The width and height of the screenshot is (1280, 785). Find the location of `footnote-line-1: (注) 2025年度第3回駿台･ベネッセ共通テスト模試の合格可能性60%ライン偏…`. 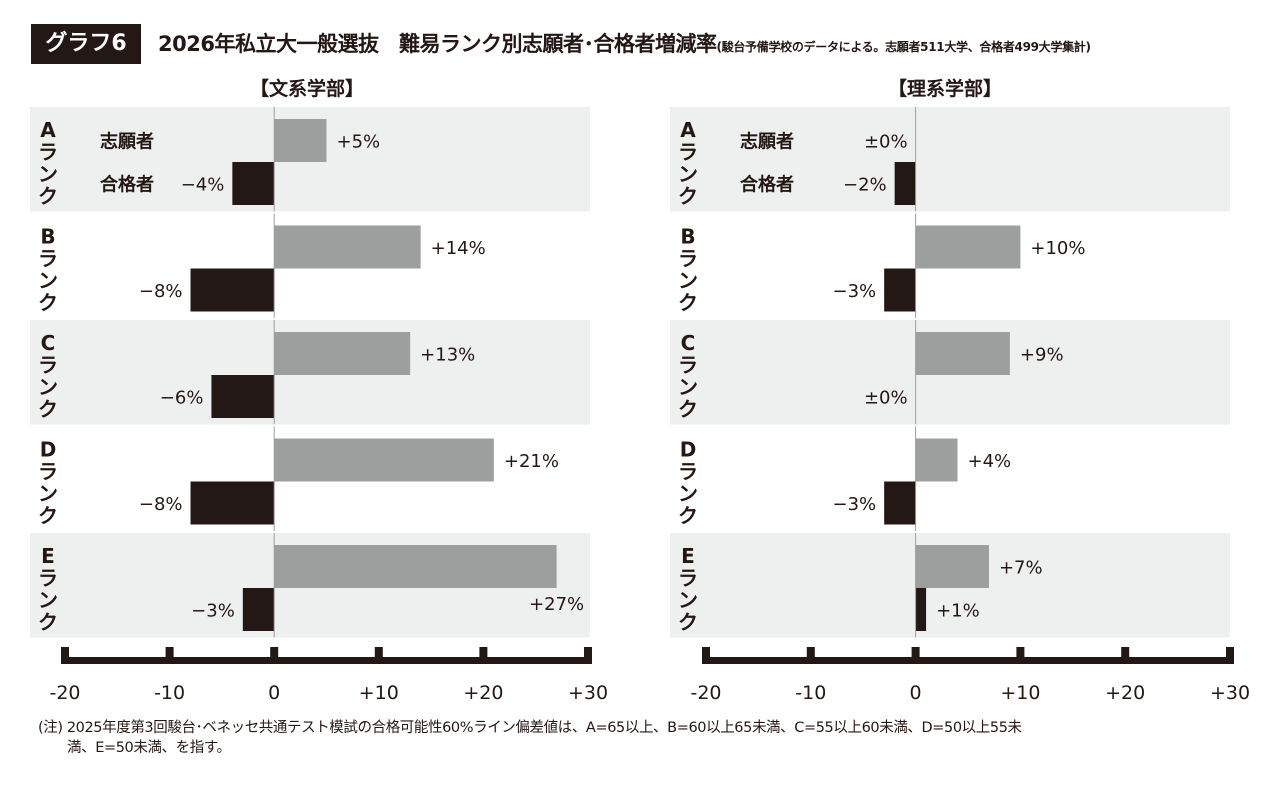

footnote-line-1: (注) 2025年度第3回駿台･ベネッセ共通テスト模試の合格可能性60%ライン偏… is located at coordinates (530, 728).